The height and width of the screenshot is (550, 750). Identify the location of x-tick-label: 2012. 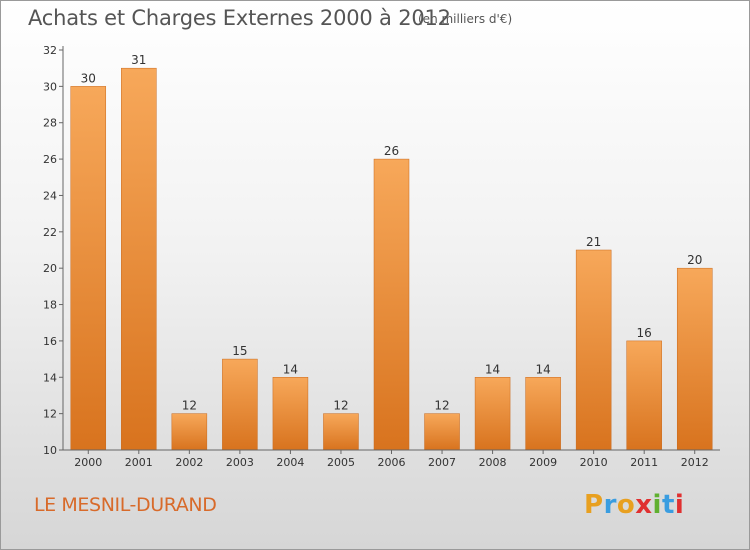
(695, 462).